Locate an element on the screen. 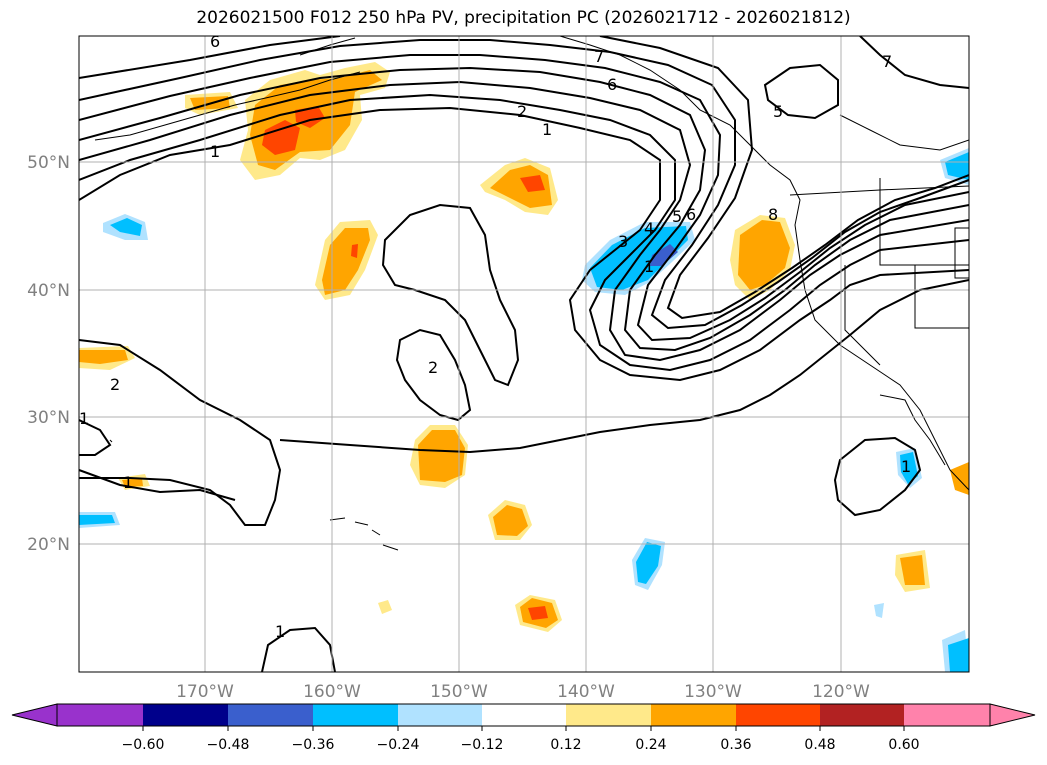 The image size is (1047, 765). latitude-labels: 50°N 40°N 30°N 20°N is located at coordinates (48, 354).